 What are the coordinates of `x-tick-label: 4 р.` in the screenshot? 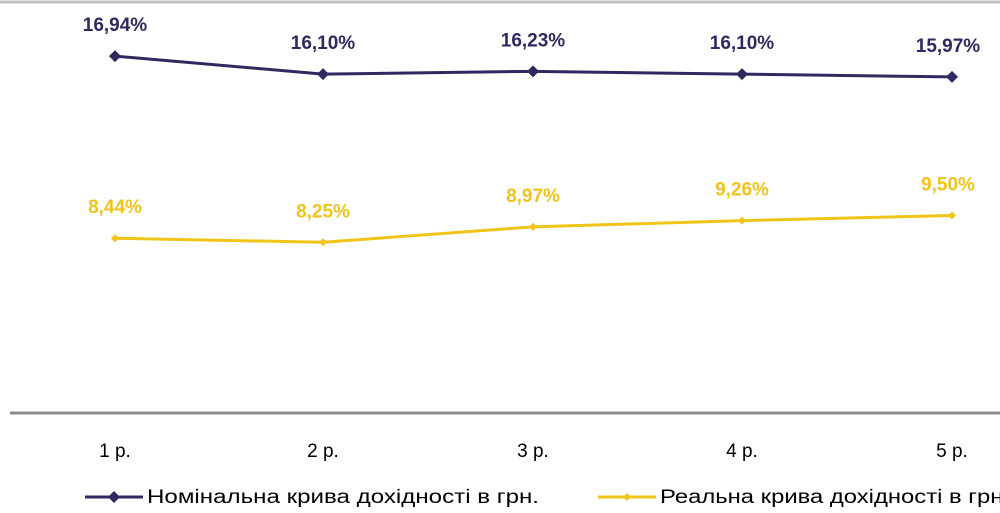 It's located at (742, 451).